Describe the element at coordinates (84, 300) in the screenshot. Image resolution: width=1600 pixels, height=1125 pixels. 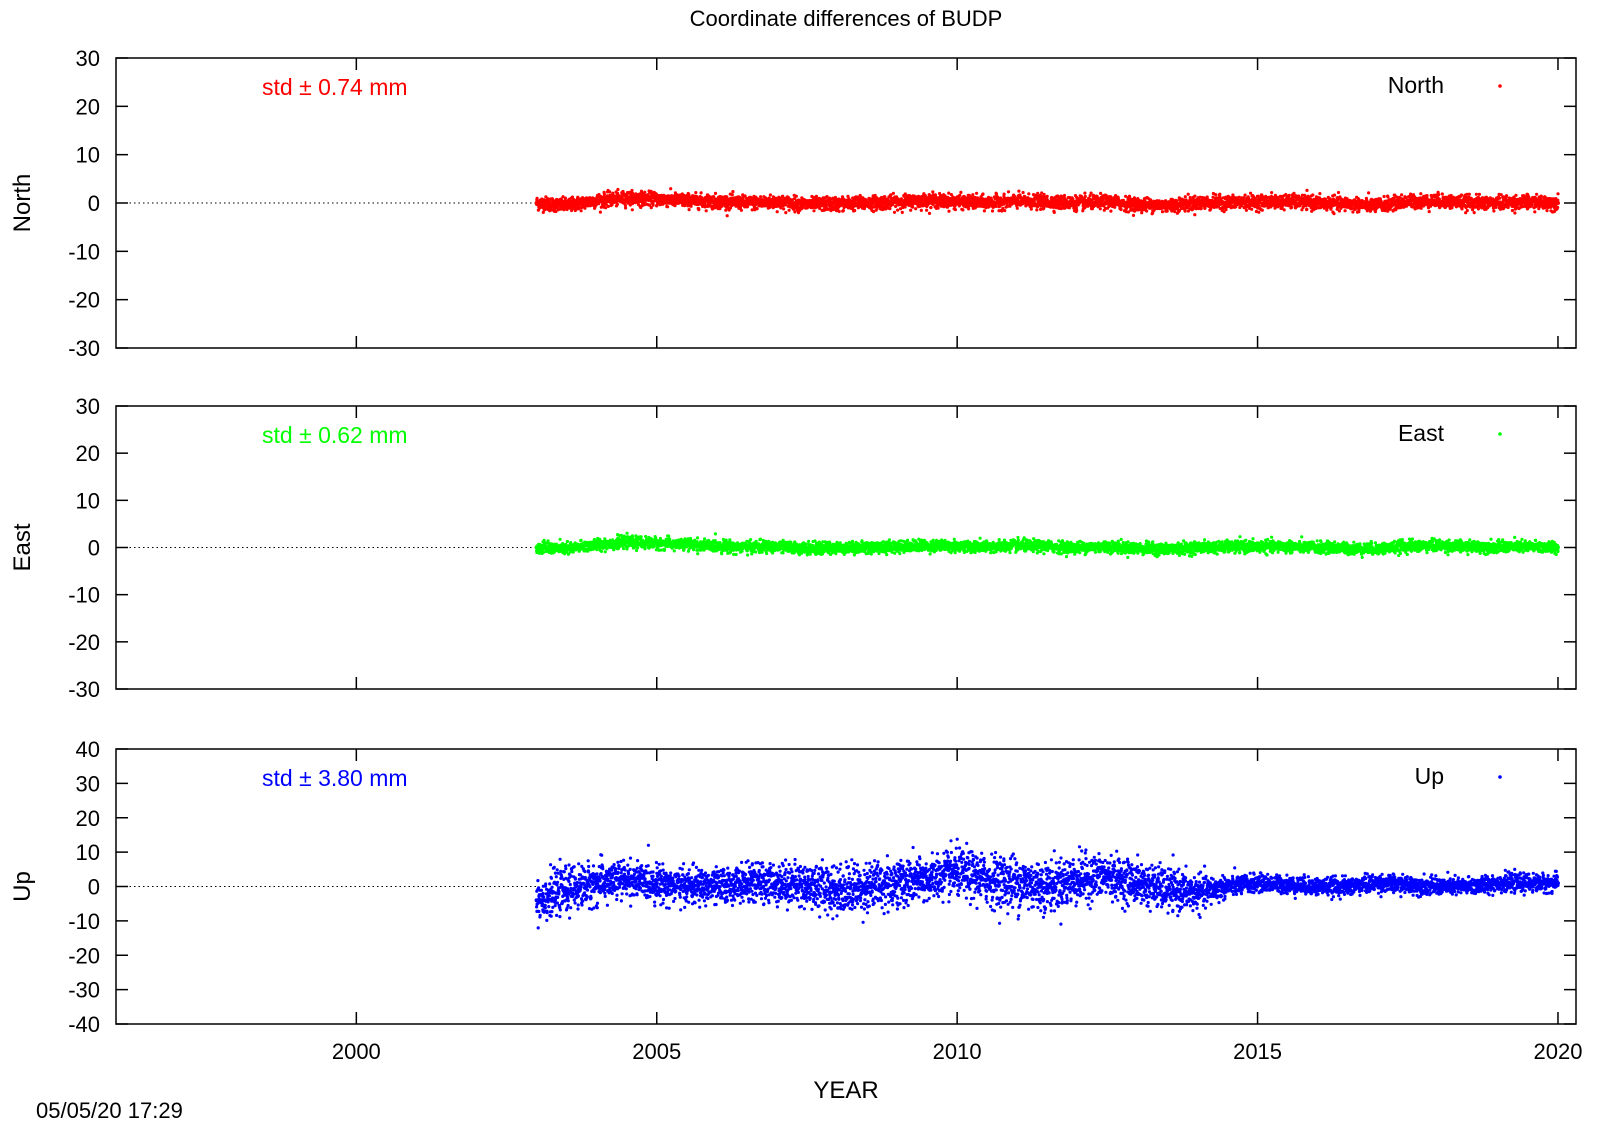
I see `y-tick-label: -20` at that location.